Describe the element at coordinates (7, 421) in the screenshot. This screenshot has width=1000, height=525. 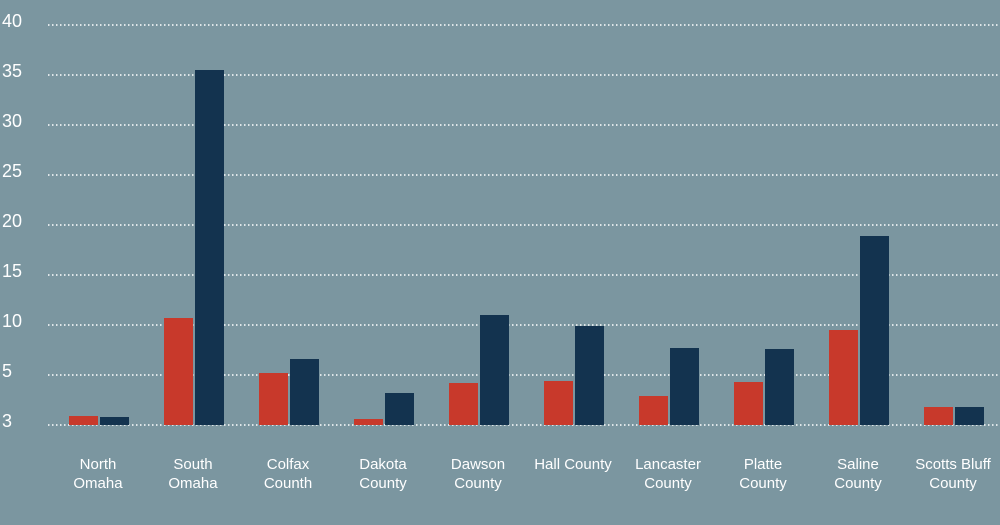
I see `y-tick-label: 3` at that location.